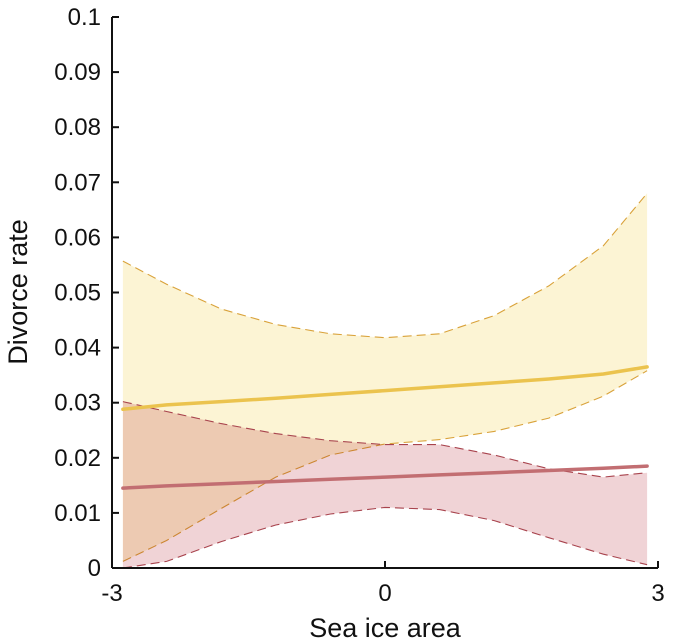  Describe the element at coordinates (657, 593) in the screenshot. I see `x-tick-label: 3` at that location.